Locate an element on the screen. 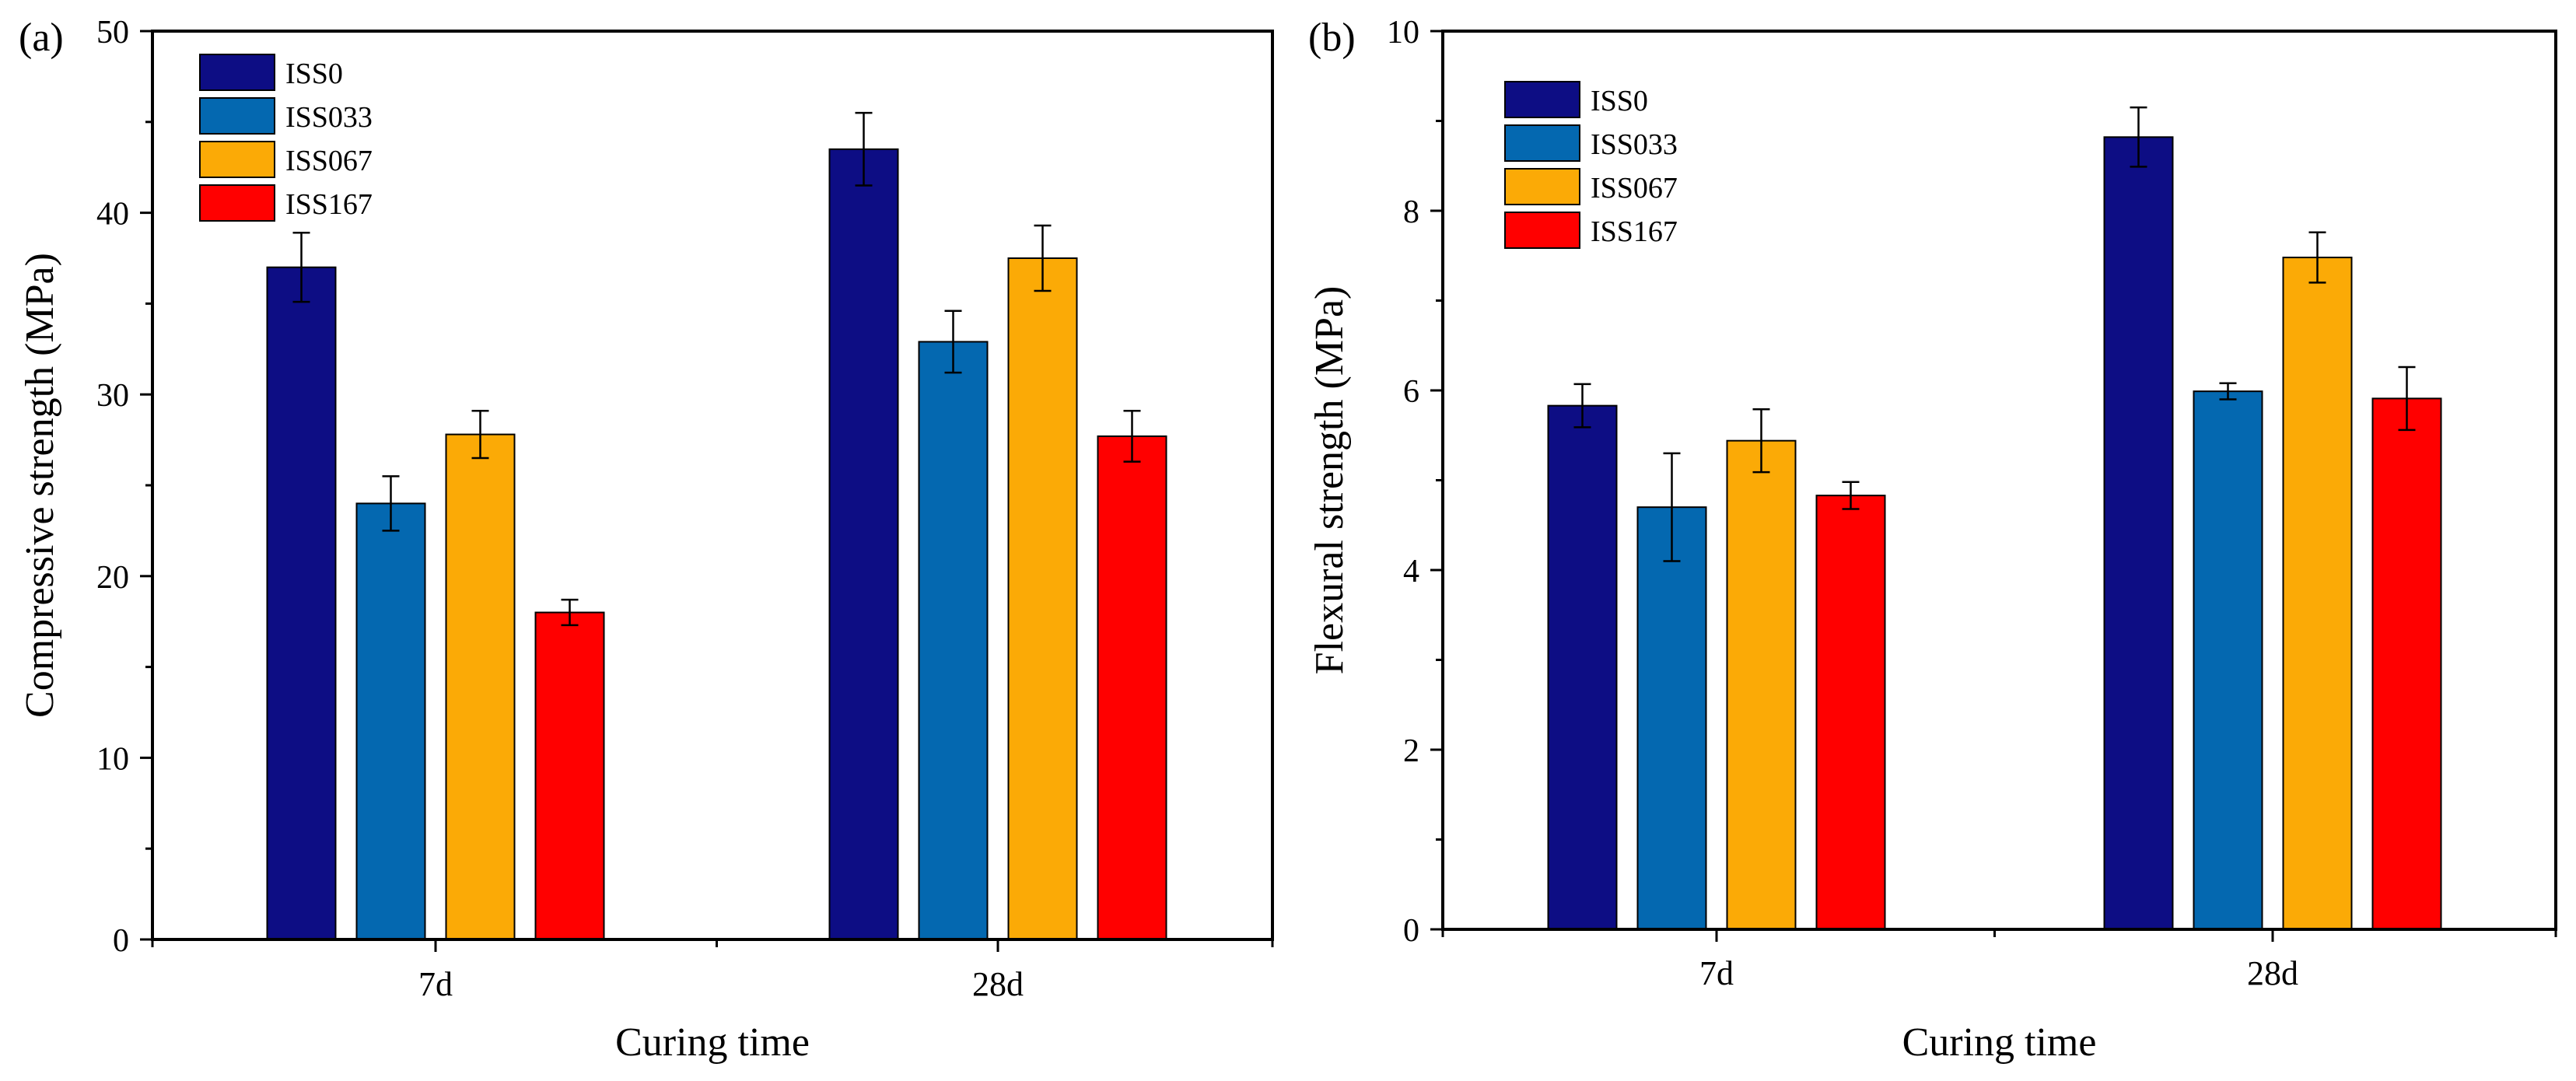 The height and width of the screenshot is (1081, 2576). y-tick-label: 50 is located at coordinates (113, 33).